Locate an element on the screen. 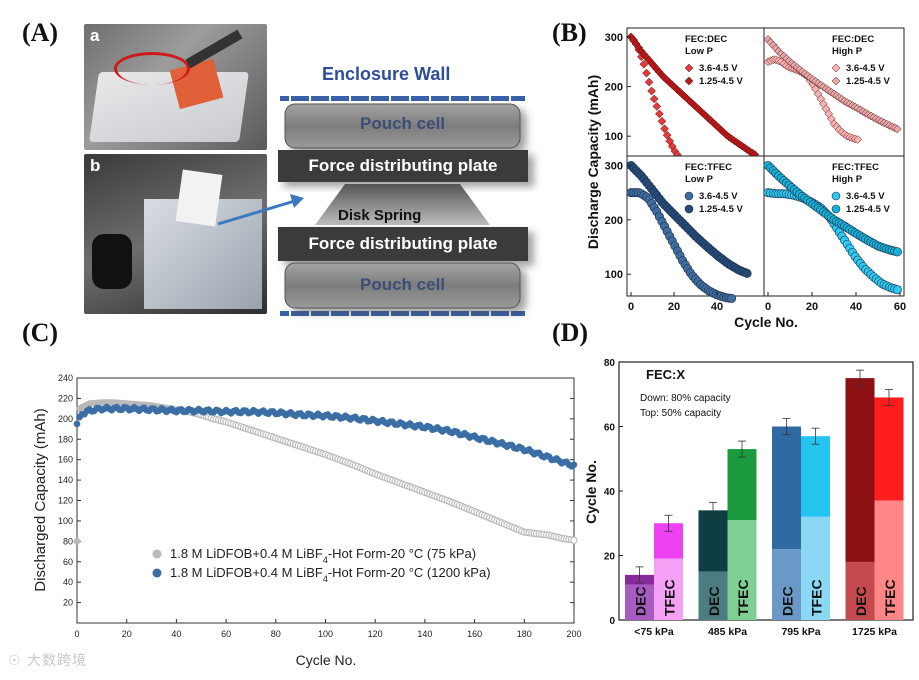 This screenshot has width=919, height=680. chart-b-legend-label: 3.6-4.5 V is located at coordinates (718, 68).